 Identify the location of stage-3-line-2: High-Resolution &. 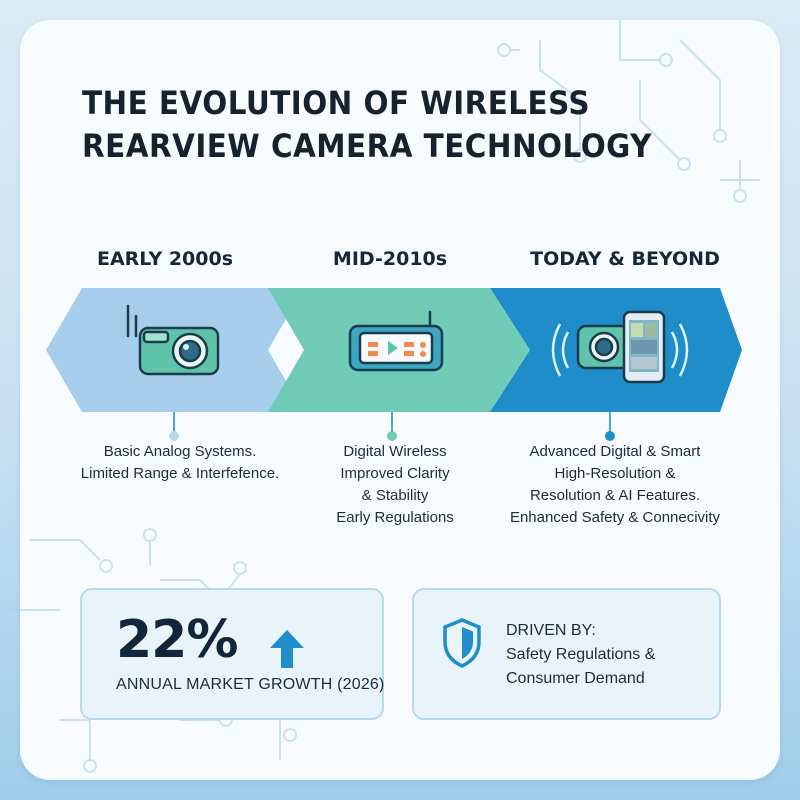
(615, 473).